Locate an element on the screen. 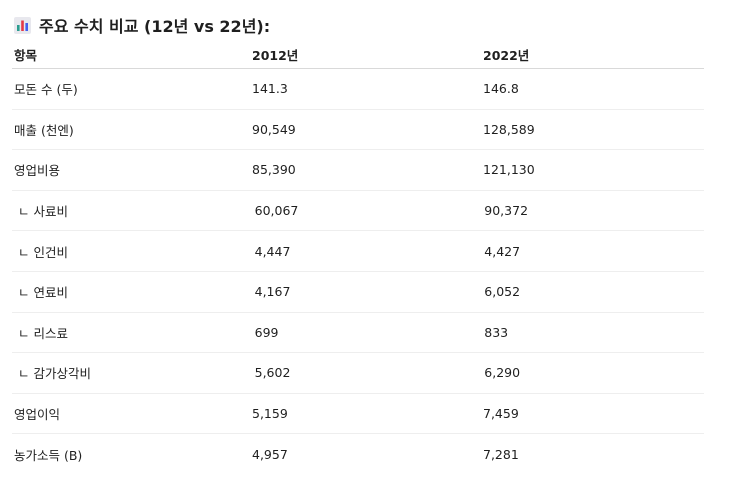 Image resolution: width=746 pixels, height=500 pixels. value-2012: 90,549 is located at coordinates (274, 129).